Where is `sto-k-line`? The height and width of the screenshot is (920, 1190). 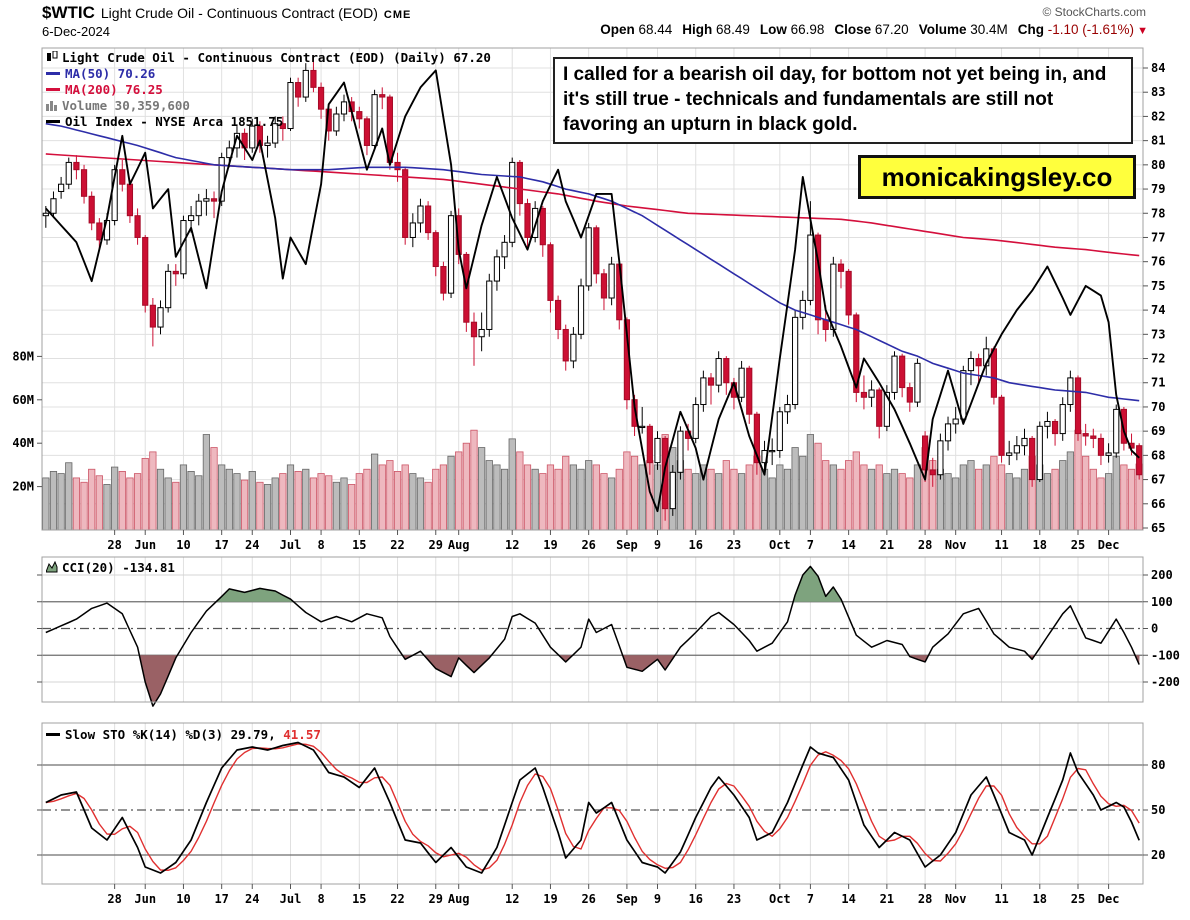
sto-k-line is located at coordinates (592, 807).